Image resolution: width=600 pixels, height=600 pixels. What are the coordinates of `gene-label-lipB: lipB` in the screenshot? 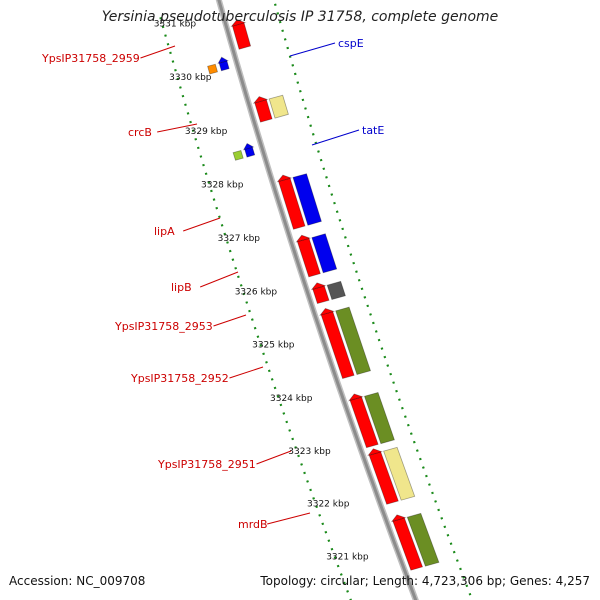 It's located at (181, 287).